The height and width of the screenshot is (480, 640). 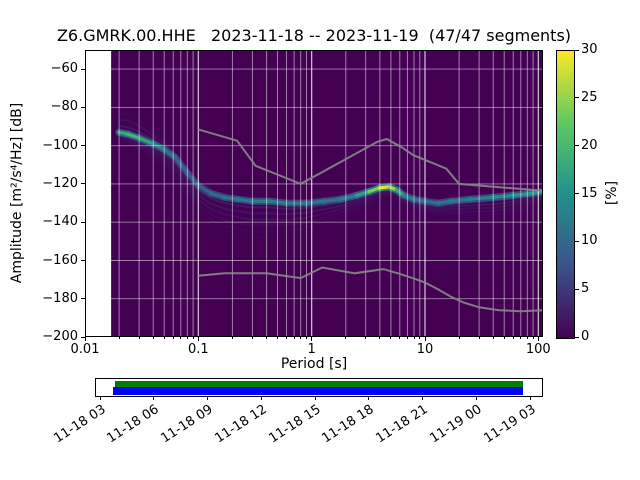 I want to click on x-tick-label: 0.1, so click(x=198, y=349).